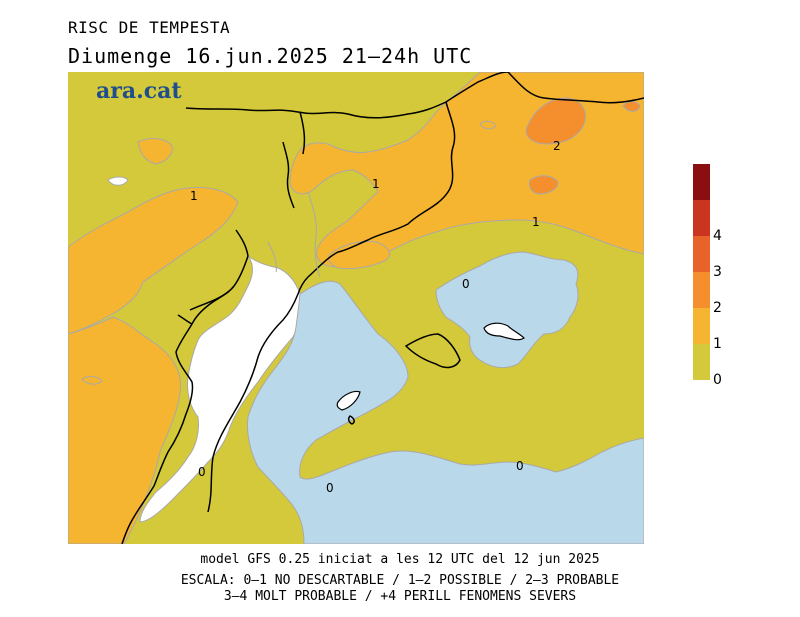  I want to click on island-white-spot, so click(504, 331).